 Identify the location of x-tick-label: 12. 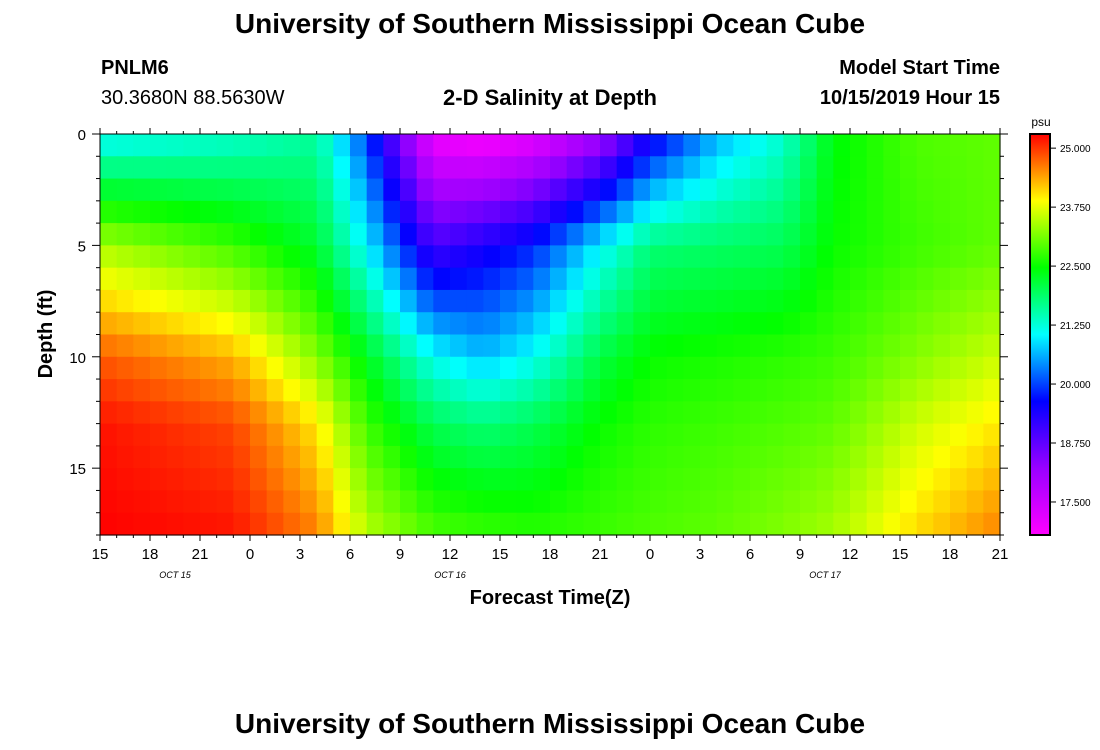
(450, 554).